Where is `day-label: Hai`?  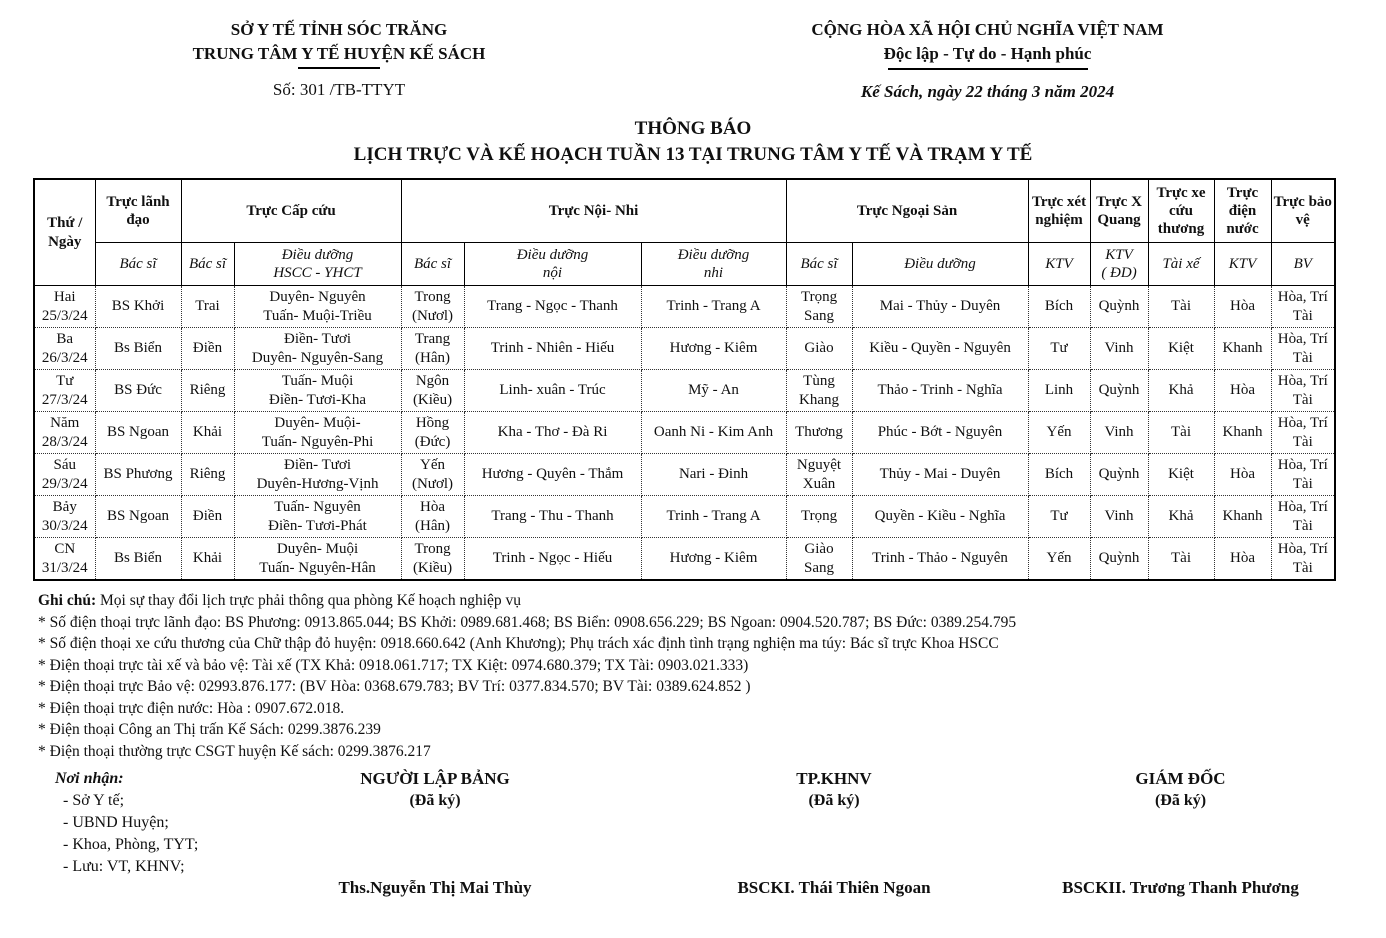 day-label: Hai is located at coordinates (64, 297).